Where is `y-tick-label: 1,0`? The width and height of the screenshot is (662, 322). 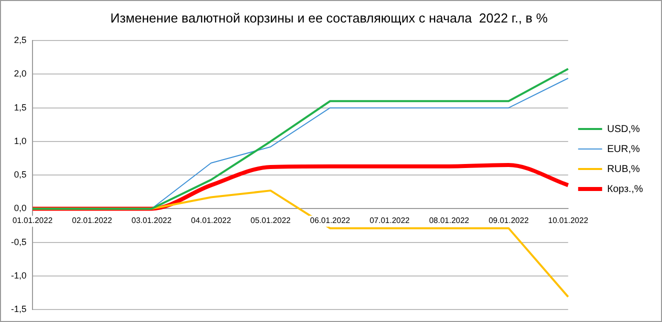
y-tick-label: 1,0 is located at coordinates (20, 141).